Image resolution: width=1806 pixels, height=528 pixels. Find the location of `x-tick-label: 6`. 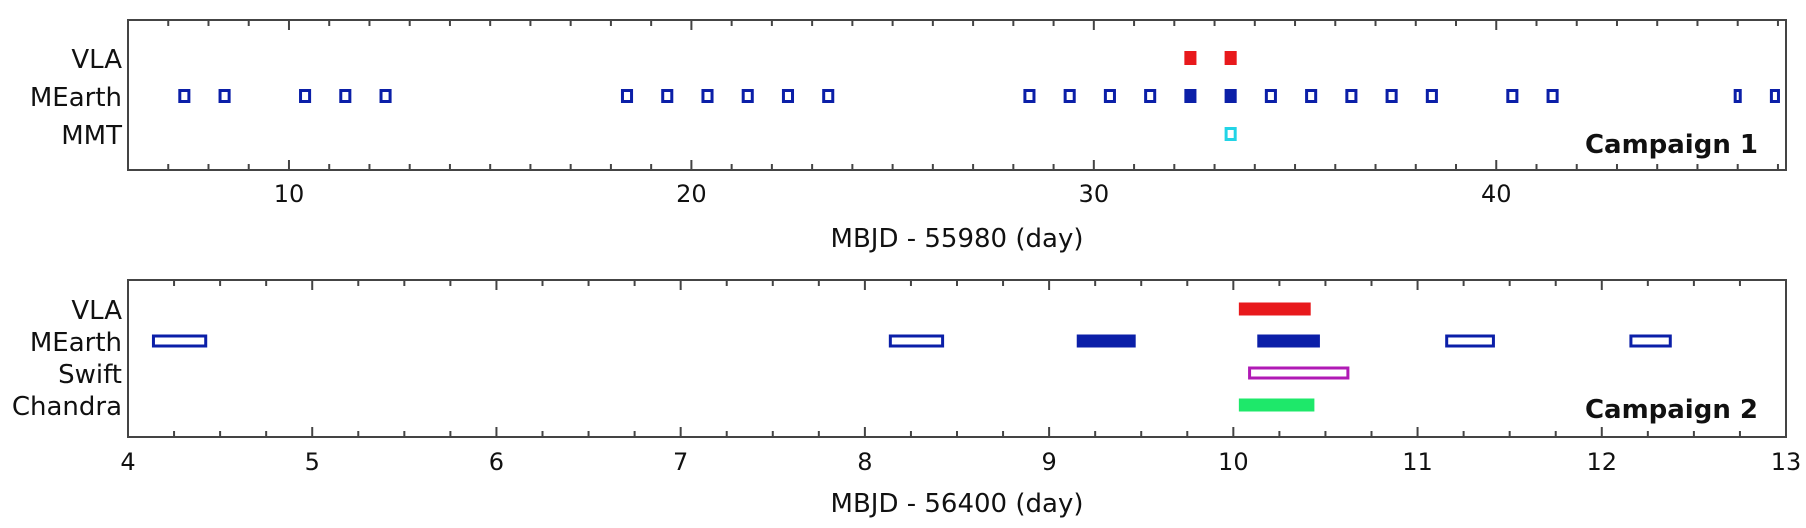

x-tick-label: 6 is located at coordinates (496, 462).